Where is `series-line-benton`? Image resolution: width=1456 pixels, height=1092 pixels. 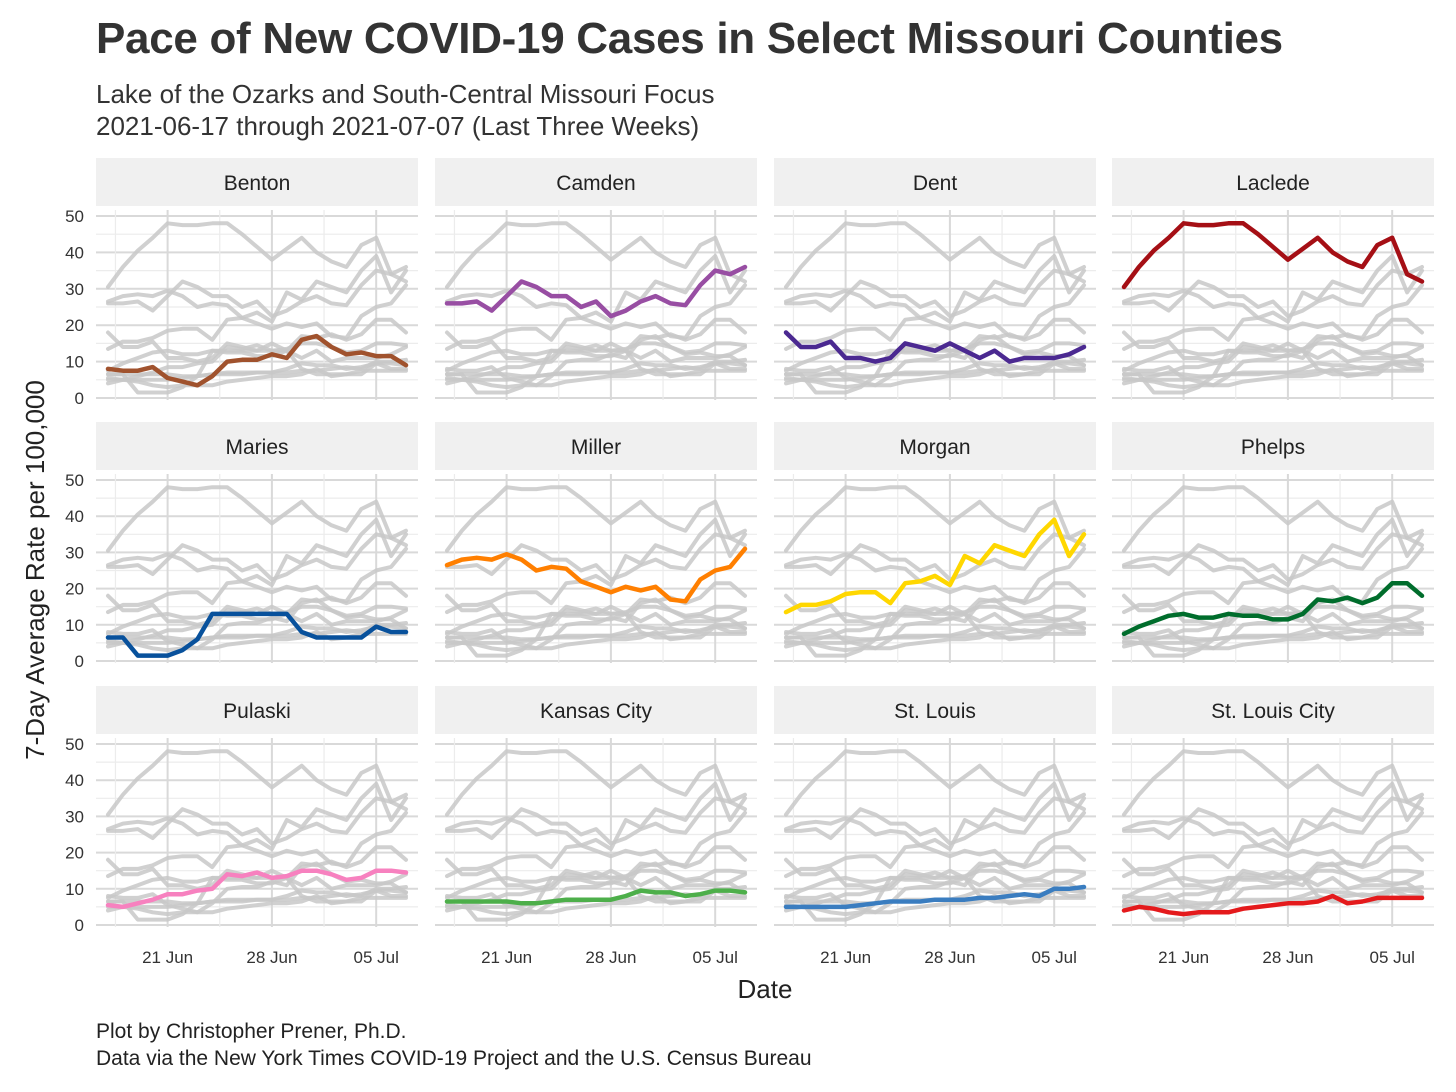 series-line-benton is located at coordinates (257, 360).